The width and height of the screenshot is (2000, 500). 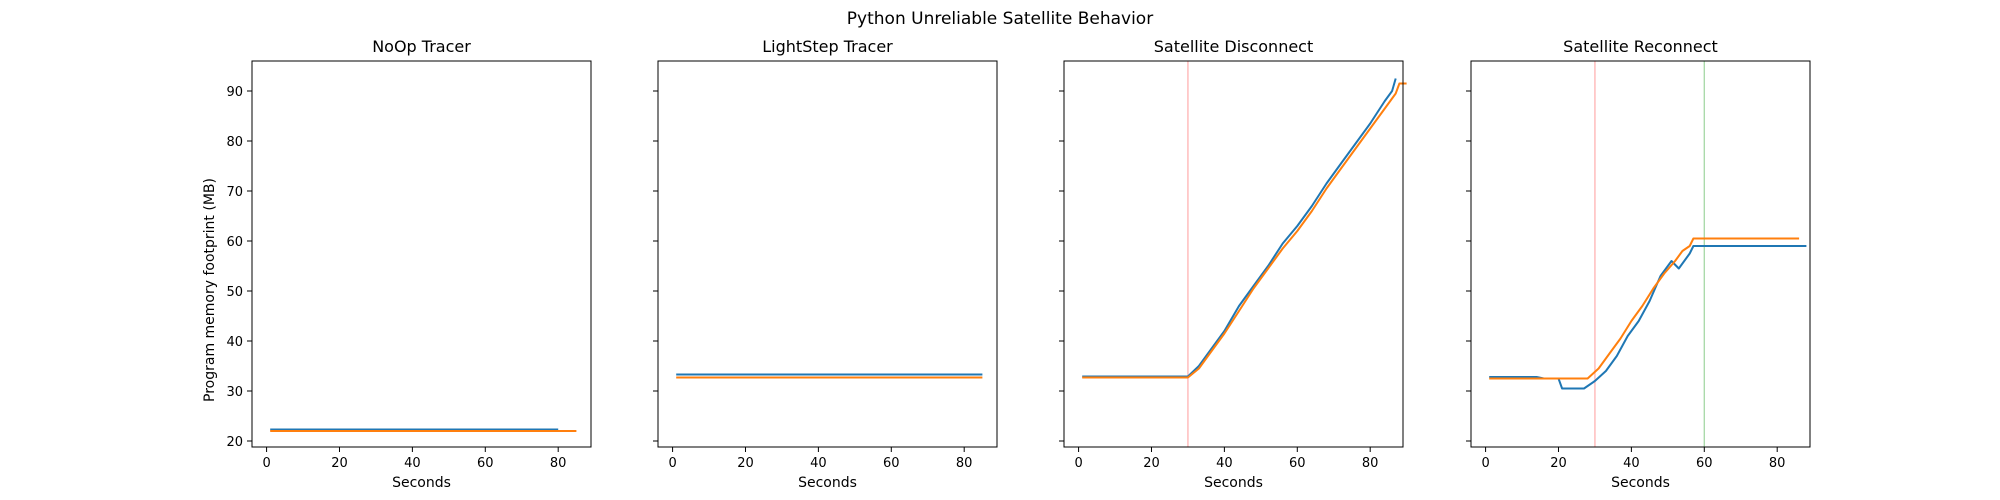 I want to click on y-tick-label: 40, so click(x=234, y=342).